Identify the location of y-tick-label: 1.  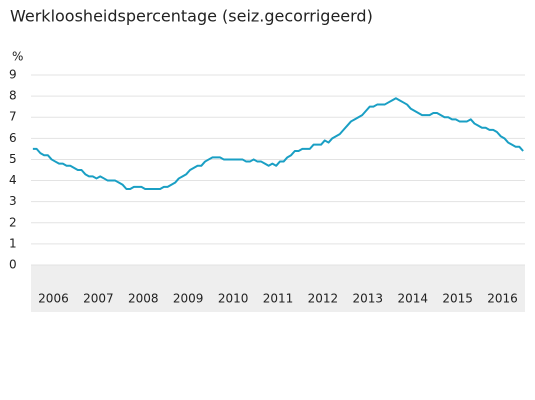
(13, 243).